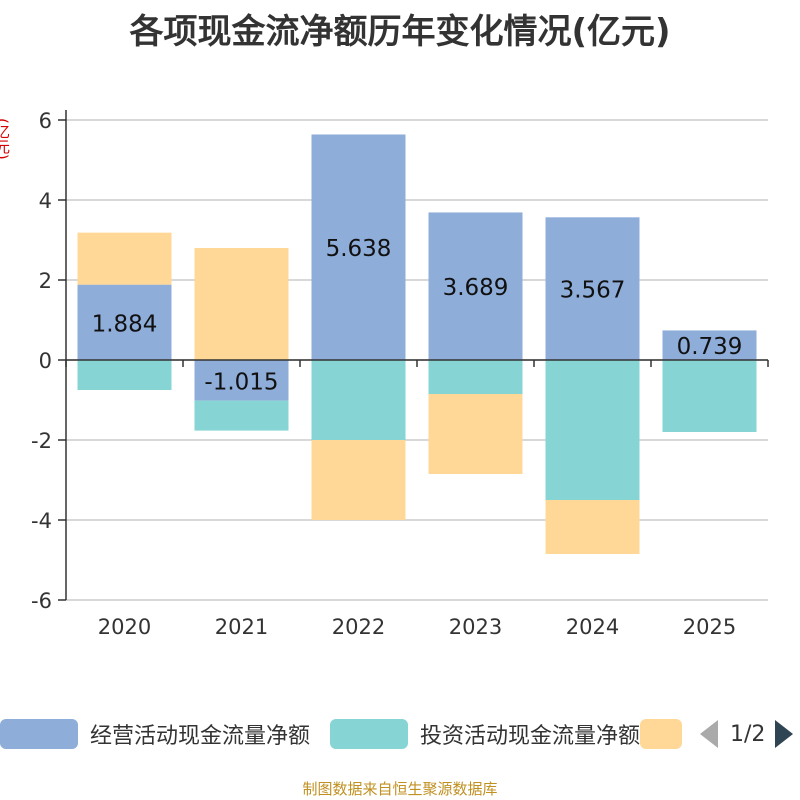 The width and height of the screenshot is (800, 800). Describe the element at coordinates (41, 521) in the screenshot. I see `y-tick-label: -4` at that location.